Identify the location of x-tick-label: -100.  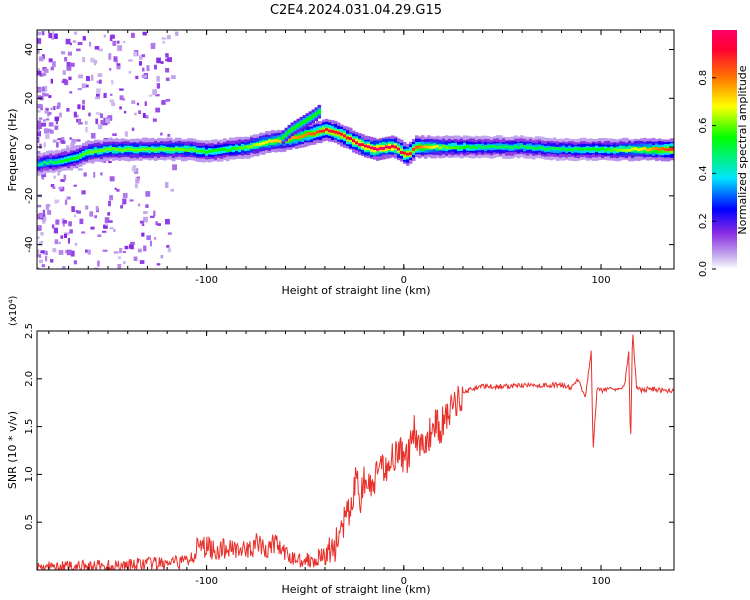
(206, 280).